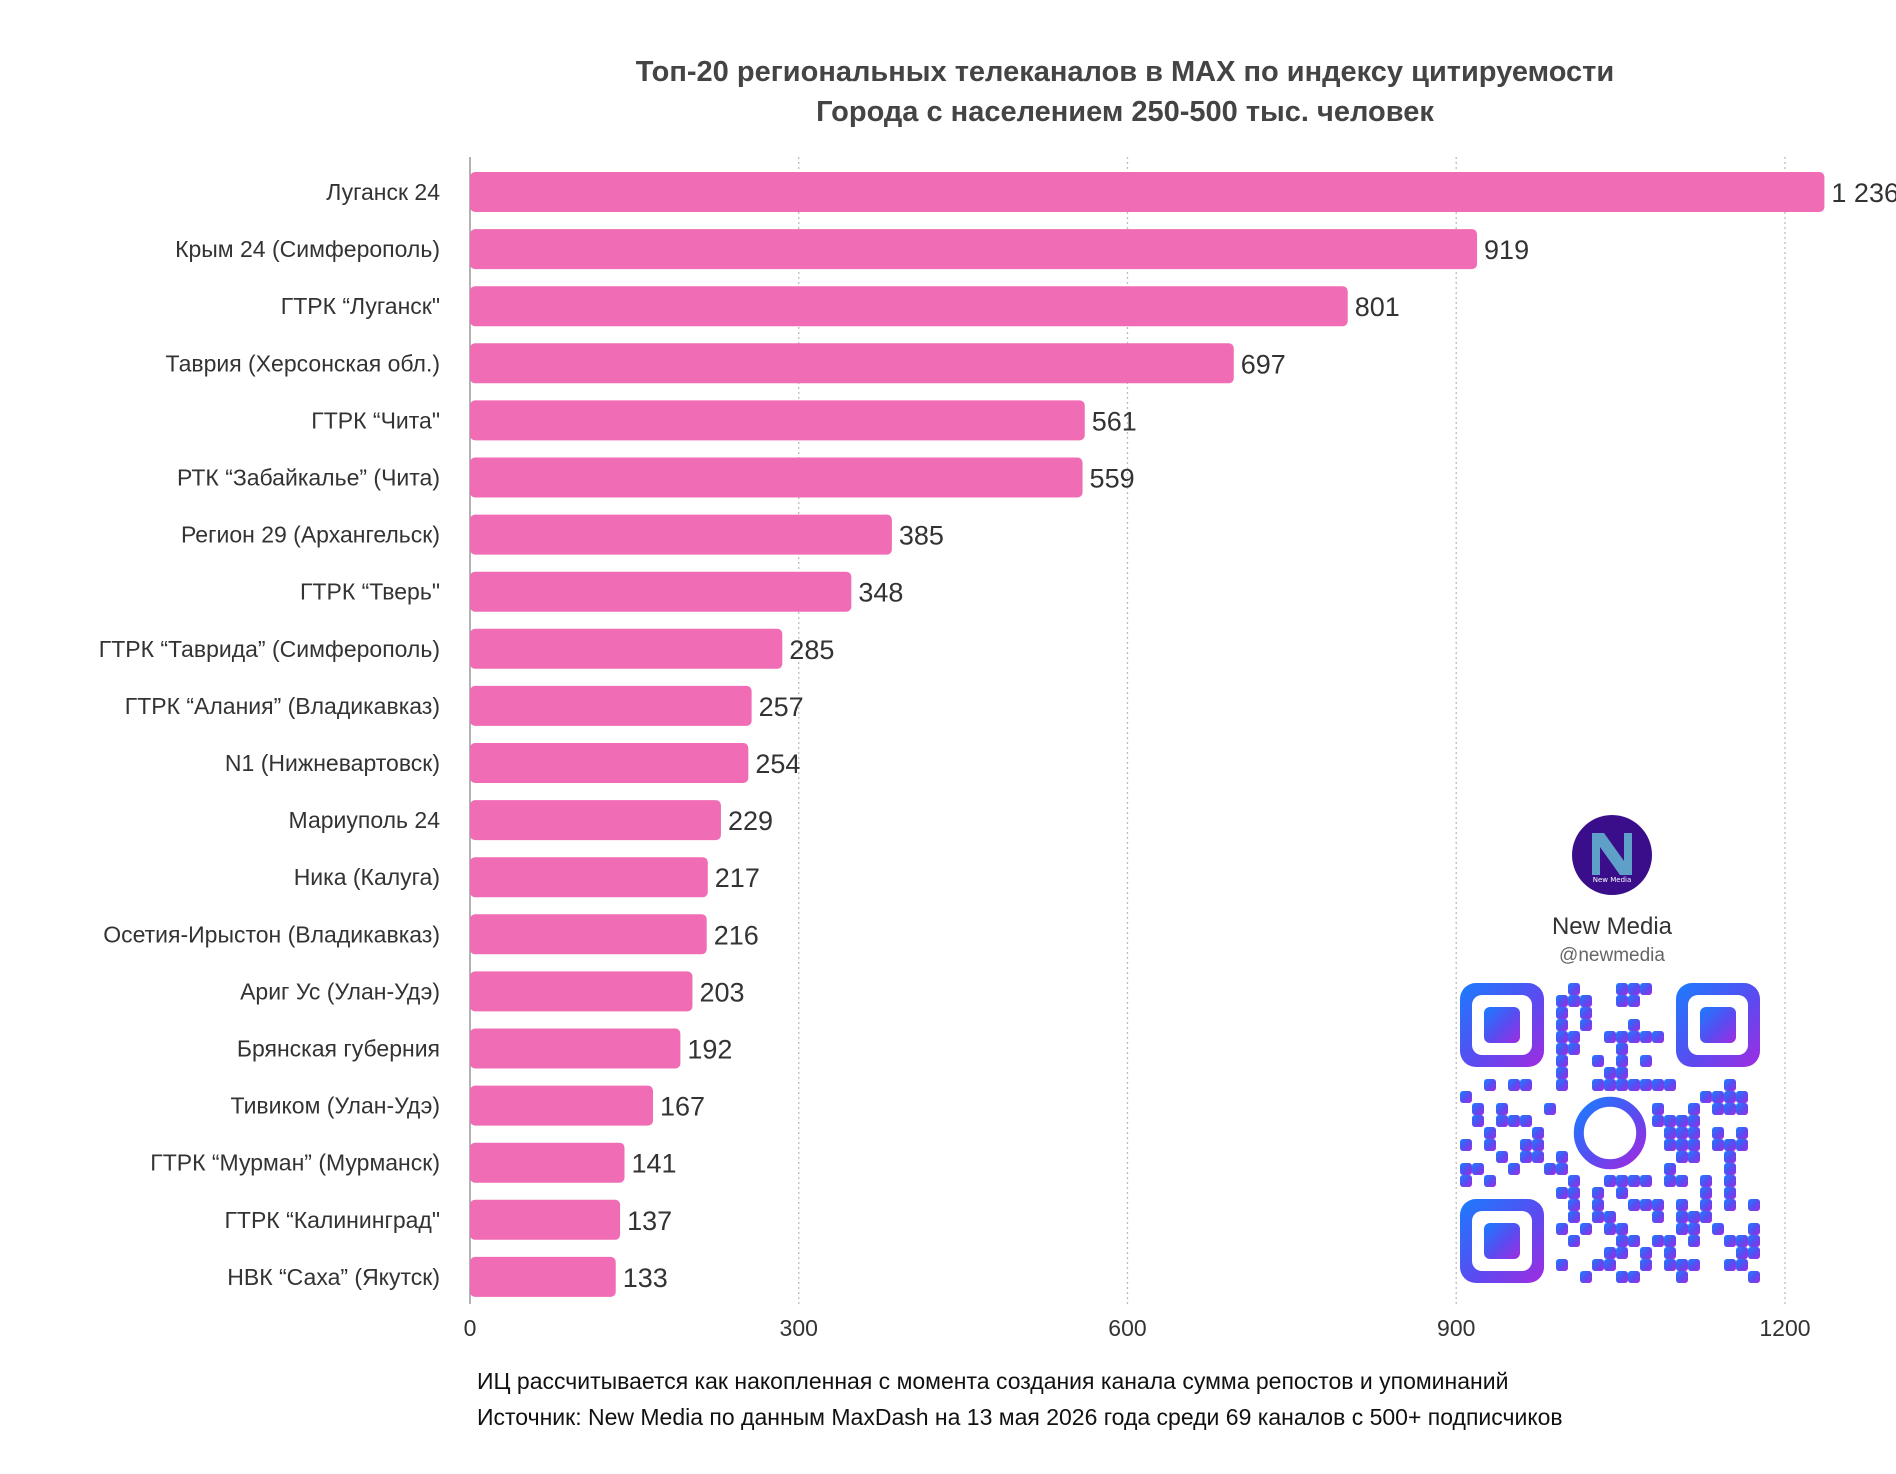 The width and height of the screenshot is (1896, 1474). Describe the element at coordinates (308, 478) in the screenshot. I see `category-label: РТК “Забайкалье” (Чита)` at that location.